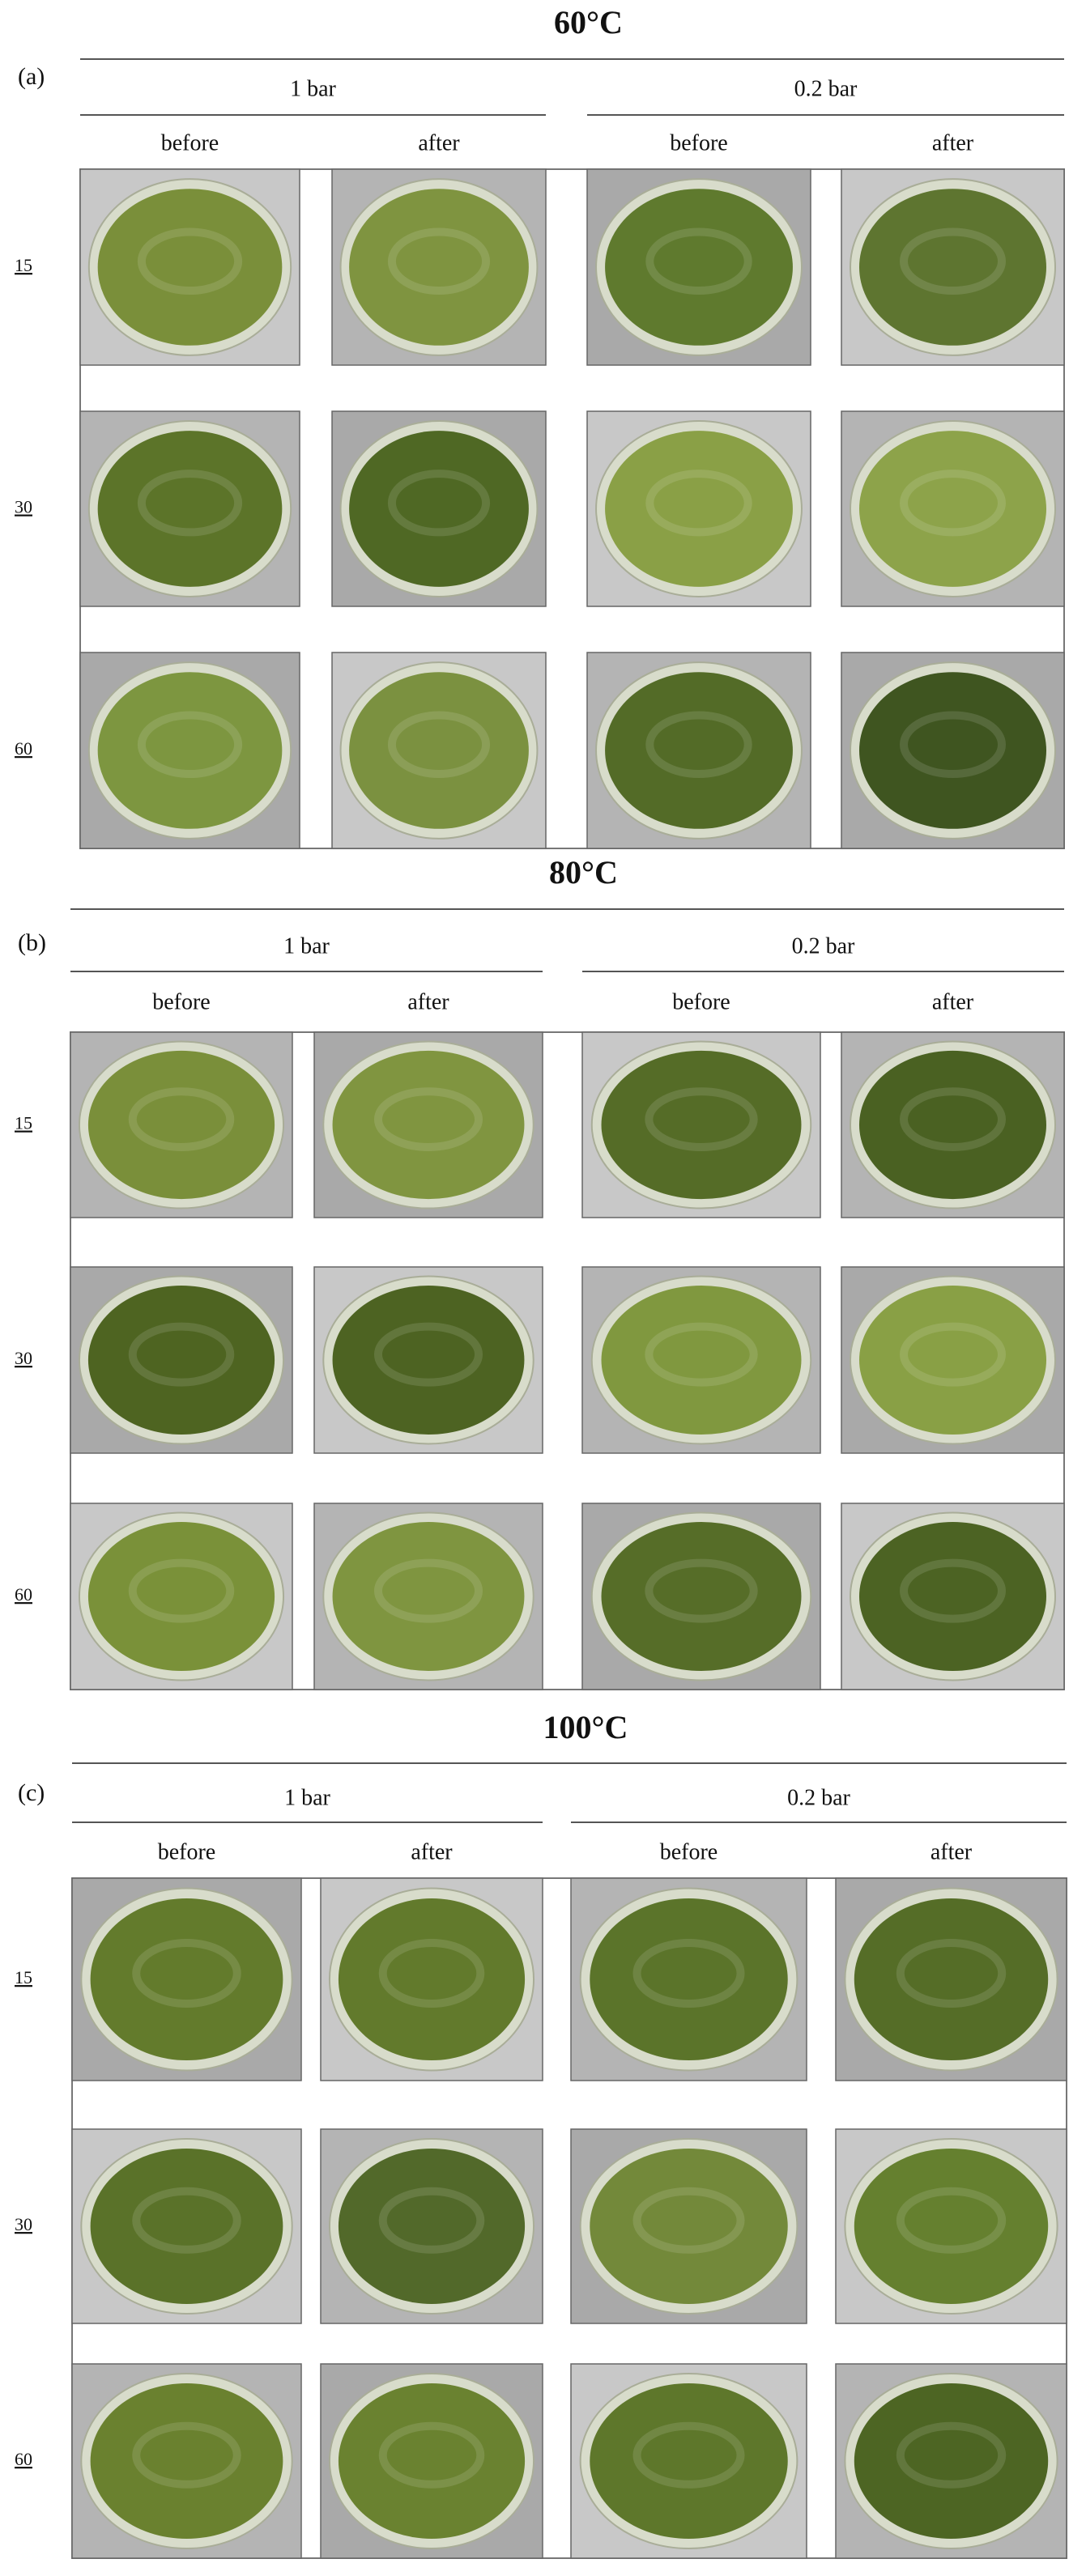  What do you see at coordinates (32, 943) in the screenshot?
I see `panel-label: (b)` at bounding box center [32, 943].